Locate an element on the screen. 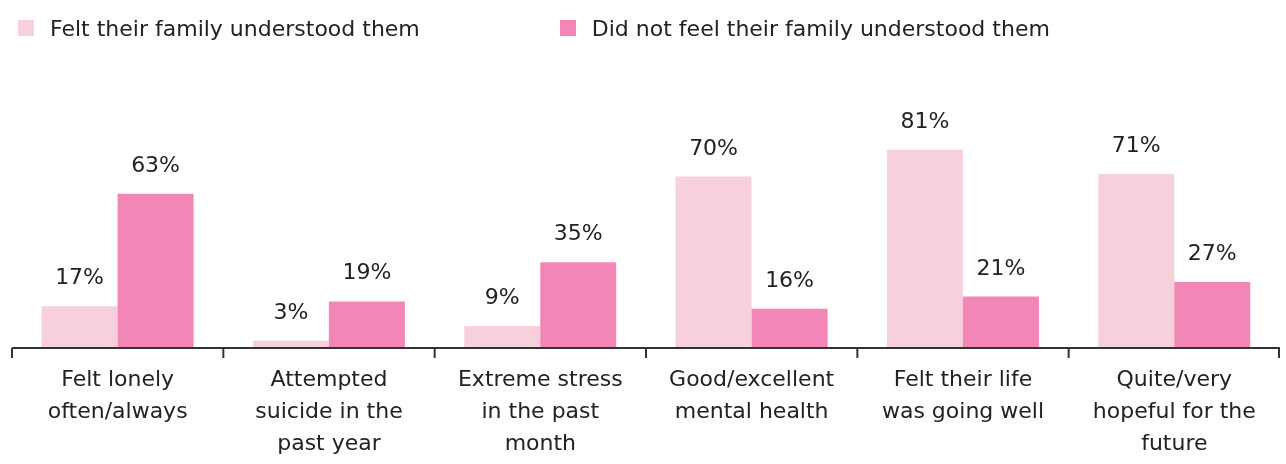 This screenshot has width=1286, height=464. data-label: 19% is located at coordinates (367, 272).